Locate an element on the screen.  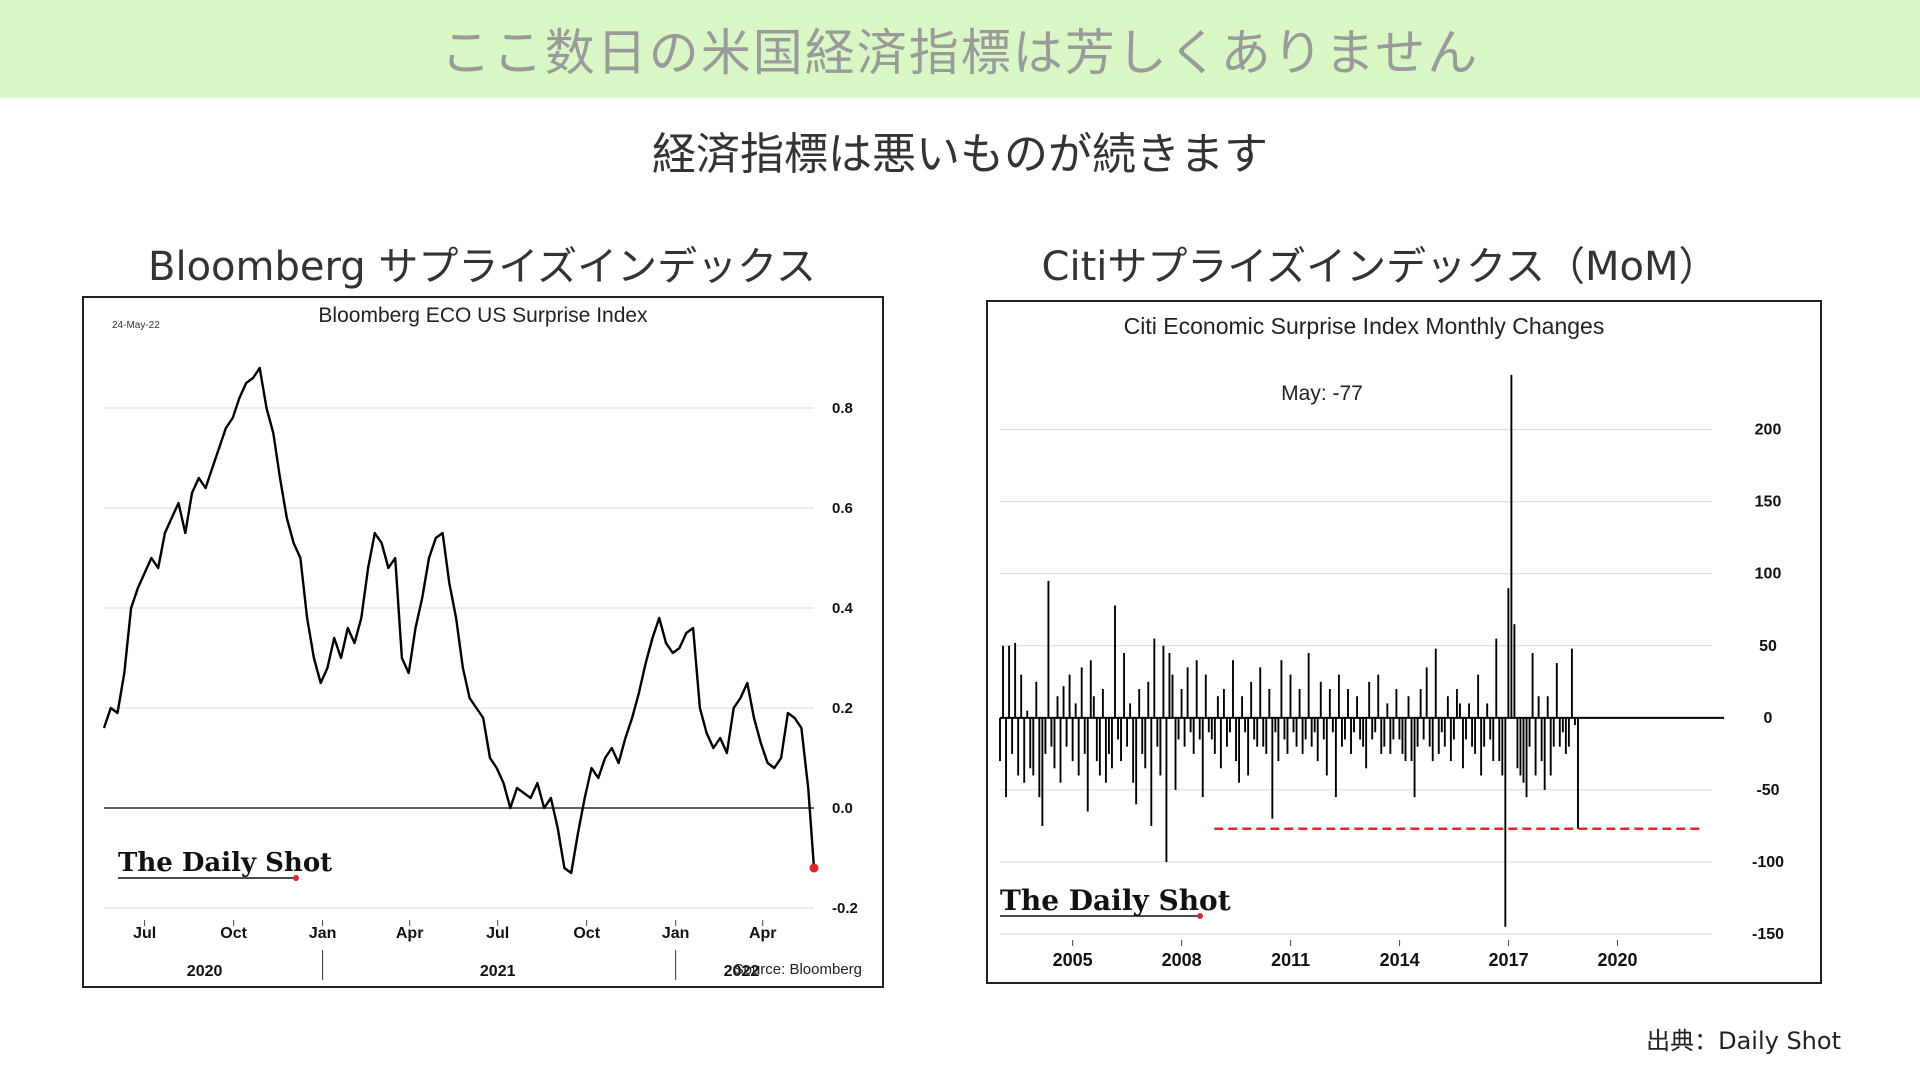
x-tick-label: 2008 is located at coordinates (1182, 960).